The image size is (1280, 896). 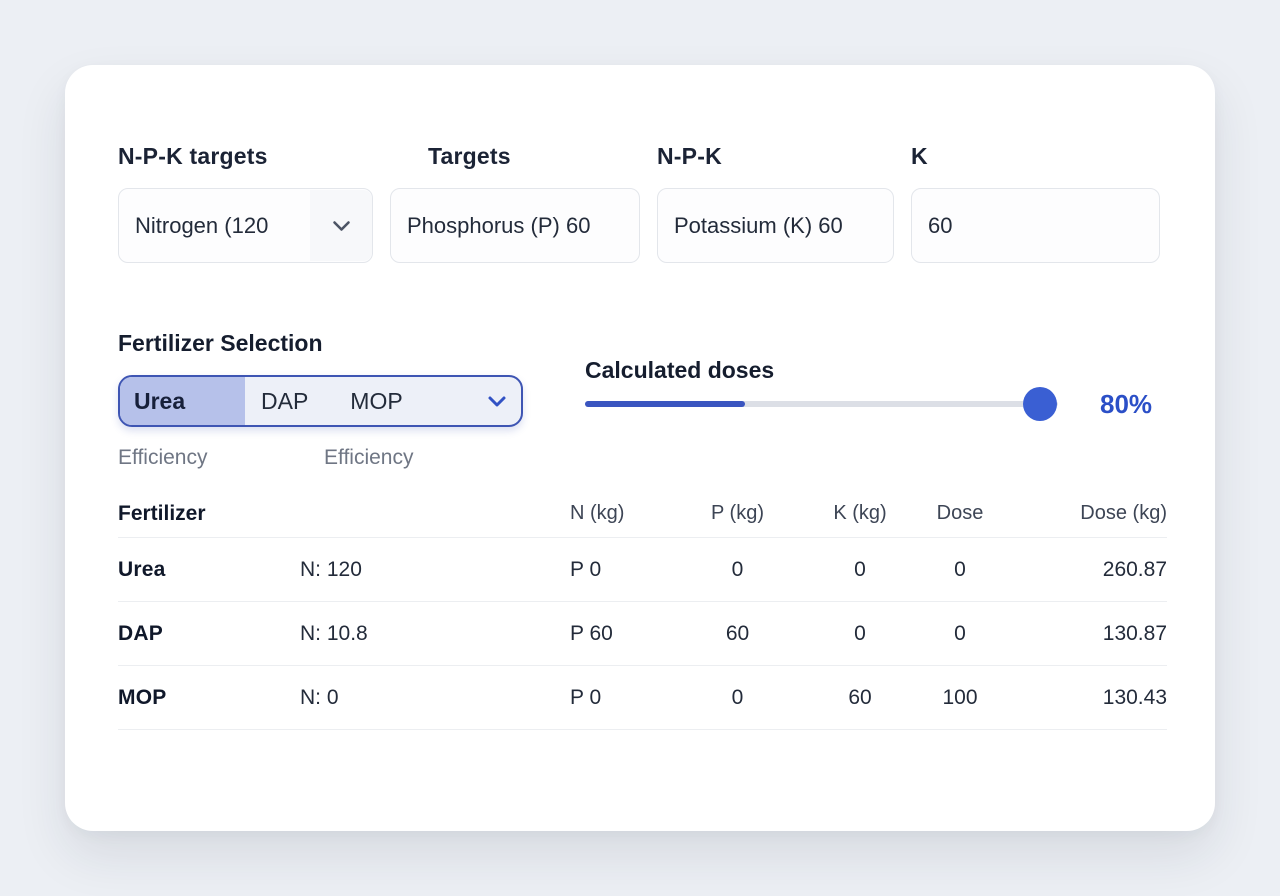 What do you see at coordinates (220, 343) in the screenshot?
I see `fertilizer-selection-title: Fertilizer Selection` at bounding box center [220, 343].